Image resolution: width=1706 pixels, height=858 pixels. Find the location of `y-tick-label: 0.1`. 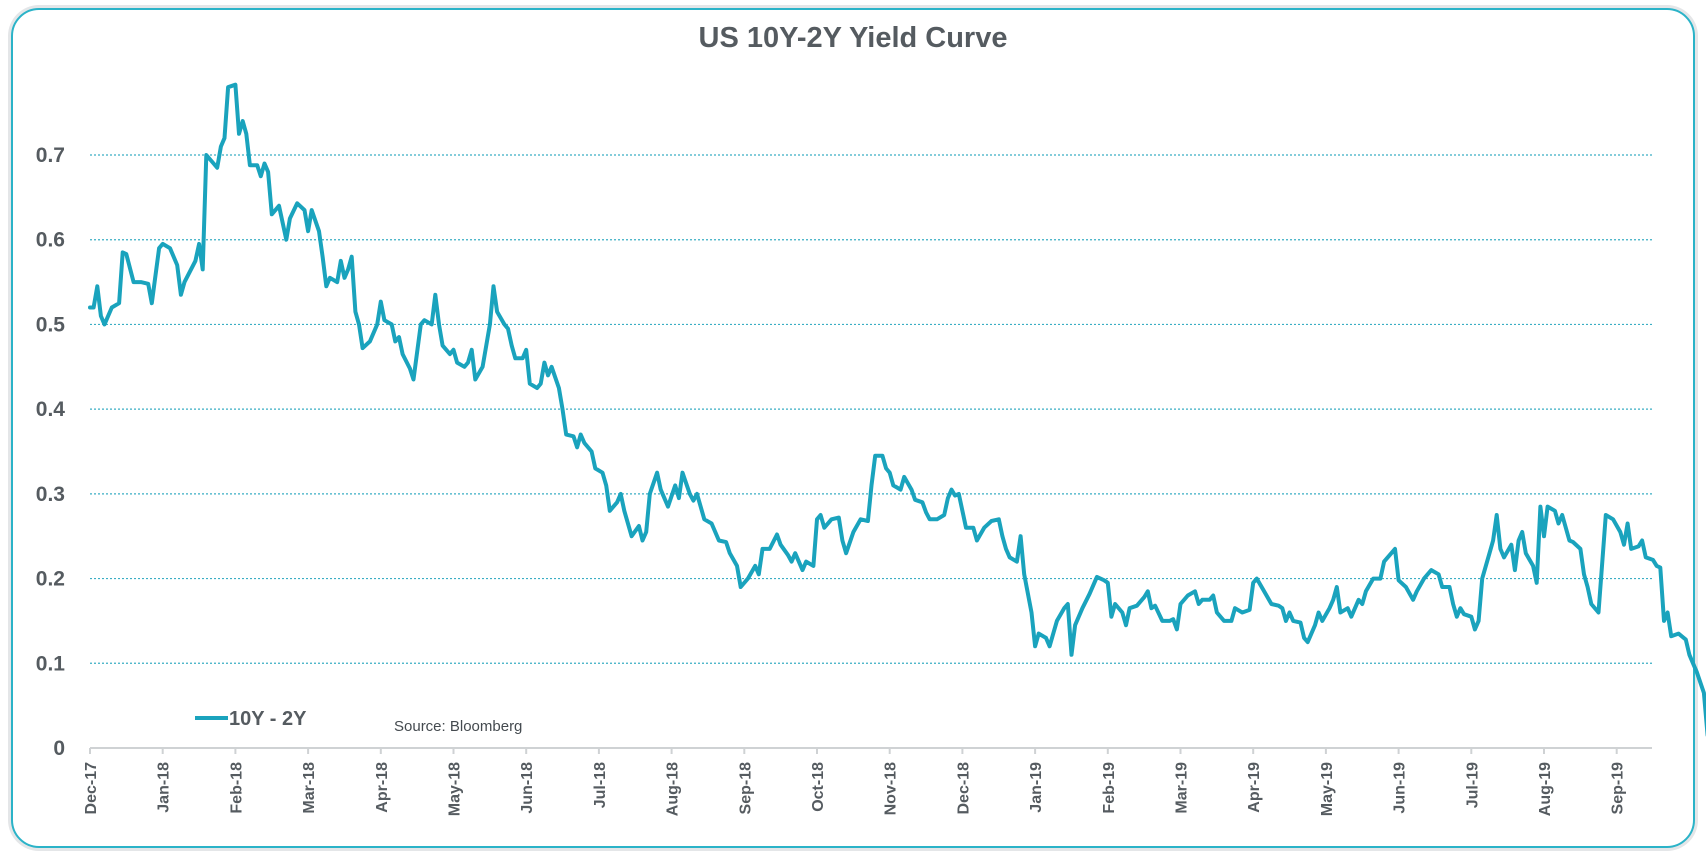

y-tick-label: 0.1 is located at coordinates (51, 663).